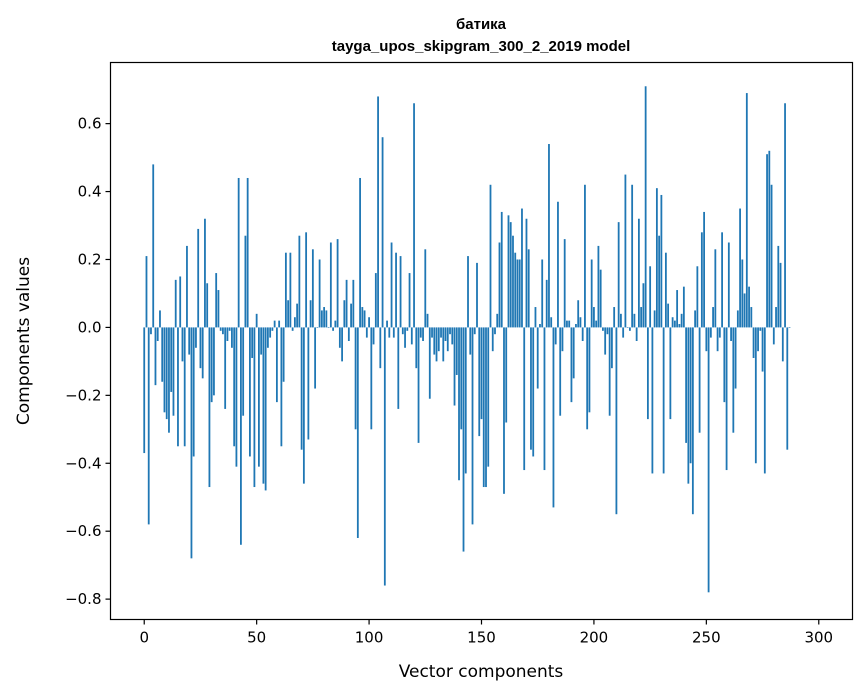 The width and height of the screenshot is (867, 696). What do you see at coordinates (481, 638) in the screenshot?
I see `x-tick-label: 150` at bounding box center [481, 638].